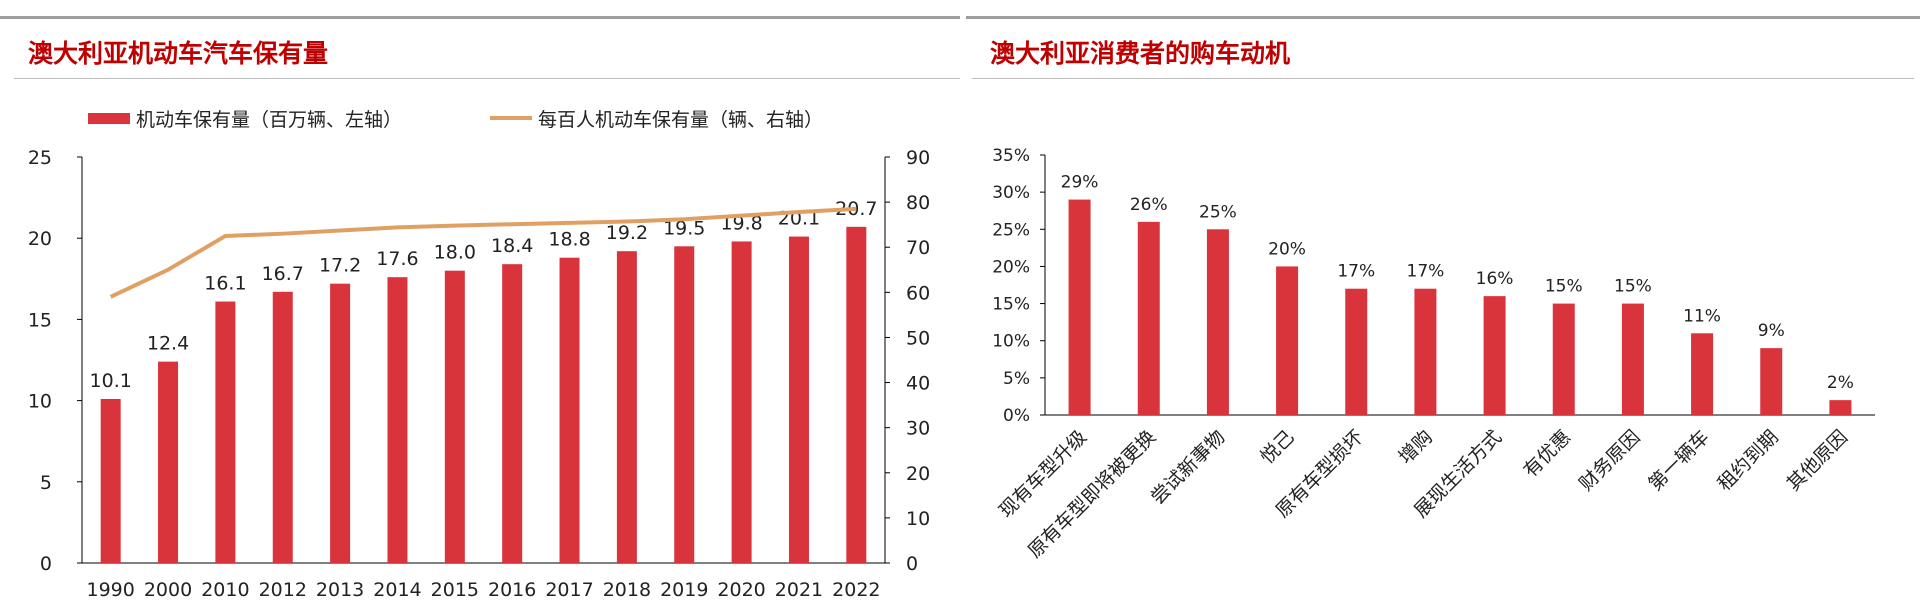  I want to click on bar-value-label: 25%, so click(1218, 212).